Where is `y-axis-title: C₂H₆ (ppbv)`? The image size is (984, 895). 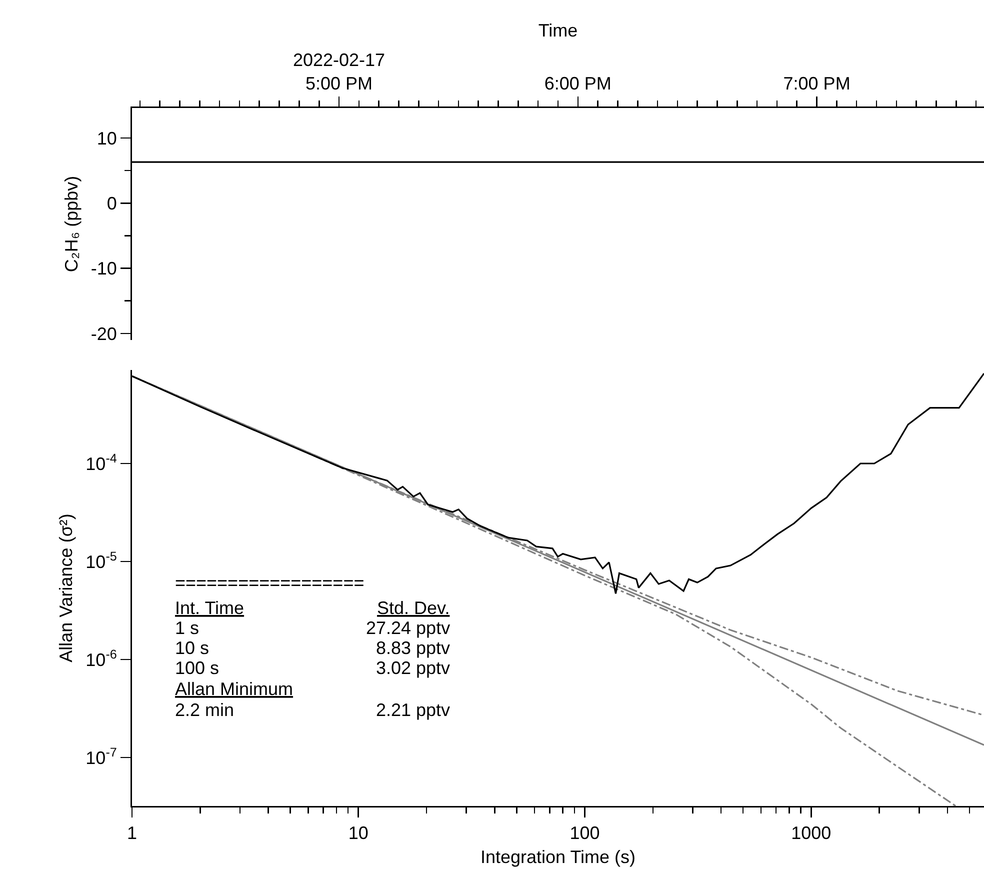
y-axis-title: C₂H₆ (ppbv) is located at coordinates (71, 224).